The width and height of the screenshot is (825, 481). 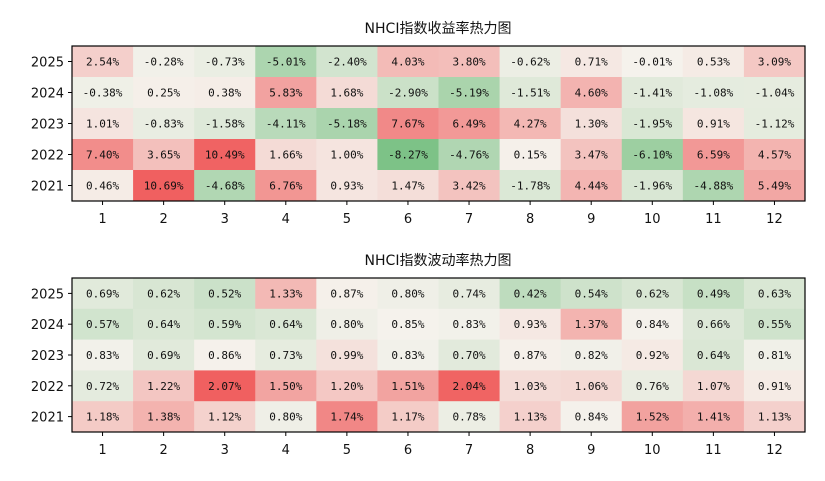 What do you see at coordinates (224, 355) in the screenshot?
I see `cell-label: 0.86%` at bounding box center [224, 355].